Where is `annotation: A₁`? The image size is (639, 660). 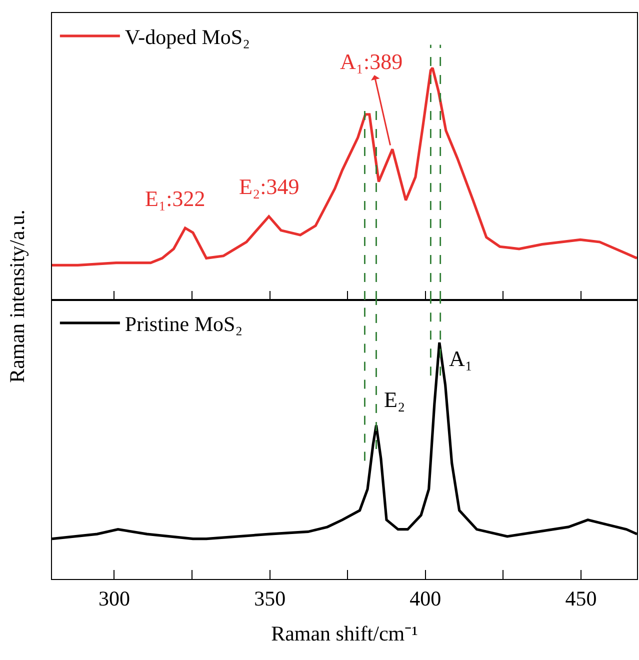 annotation: A₁ is located at coordinates (461, 358).